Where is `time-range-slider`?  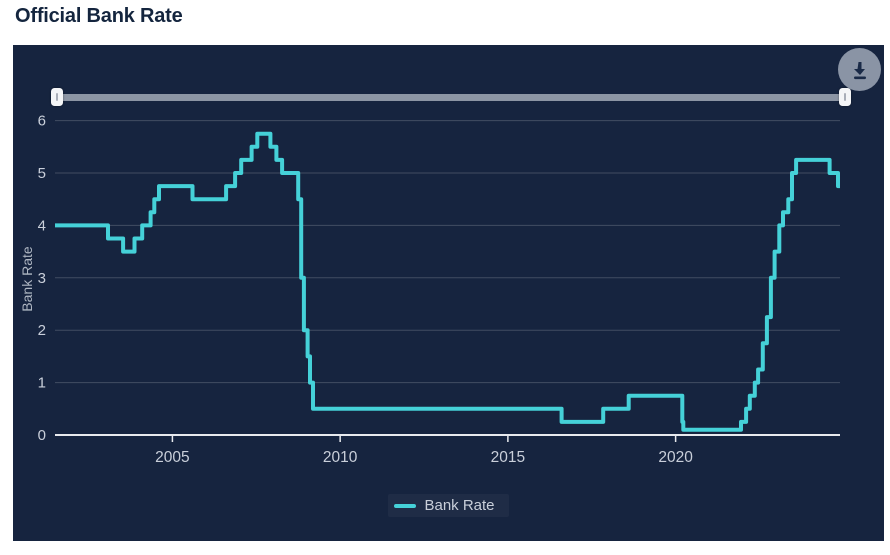 time-range-slider is located at coordinates (451, 97).